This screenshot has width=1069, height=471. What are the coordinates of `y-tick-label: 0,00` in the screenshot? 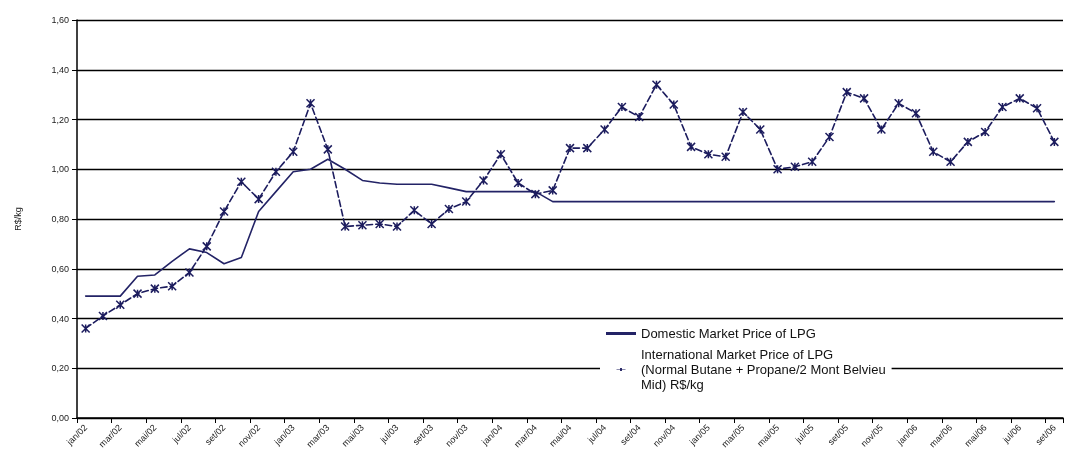 It's located at (60, 418).